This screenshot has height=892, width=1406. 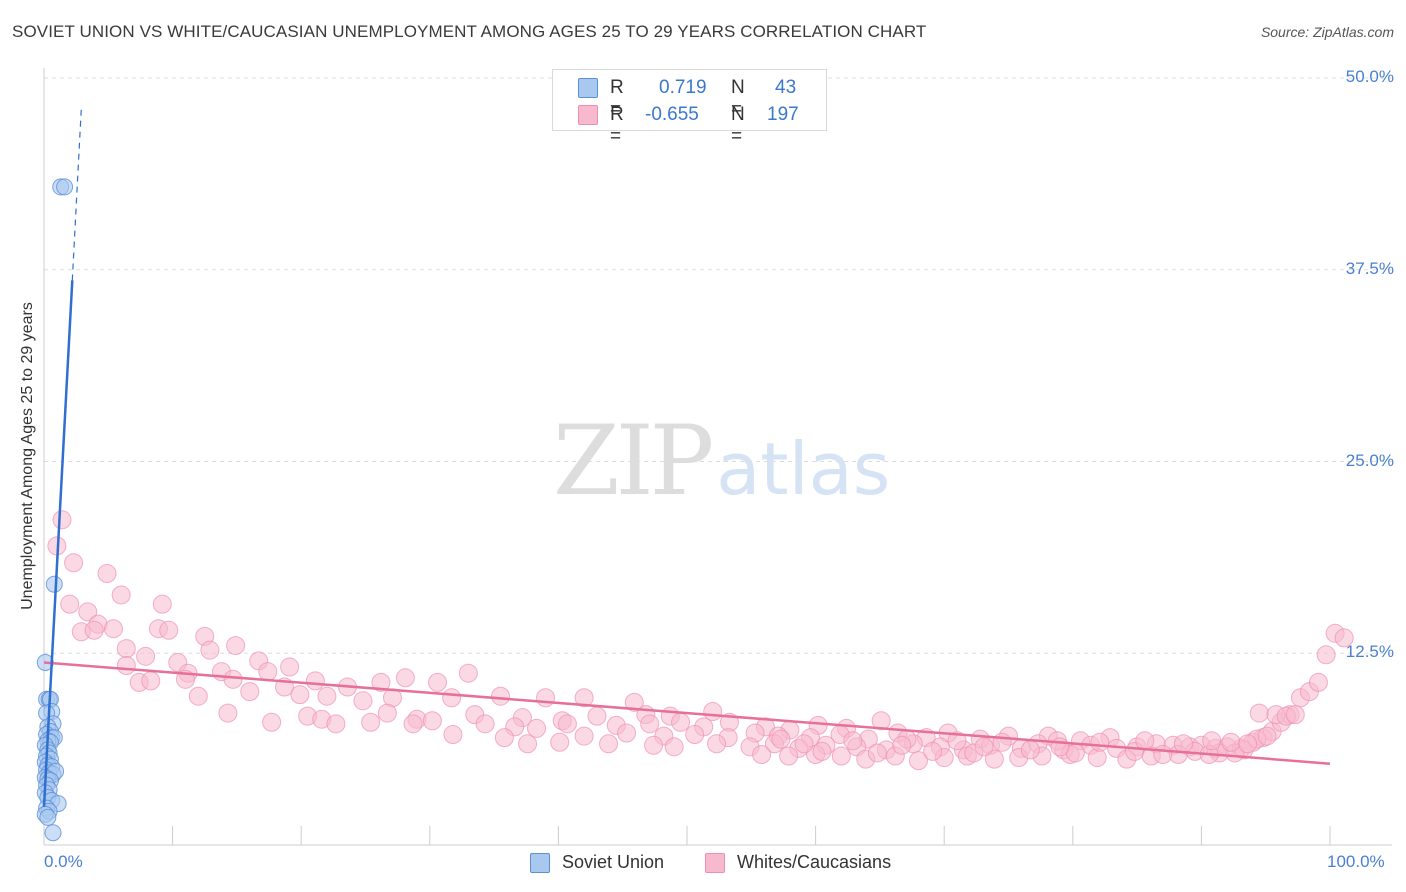 I want to click on bottom-legend-label-soviet: Soviet Union, so click(x=613, y=862).